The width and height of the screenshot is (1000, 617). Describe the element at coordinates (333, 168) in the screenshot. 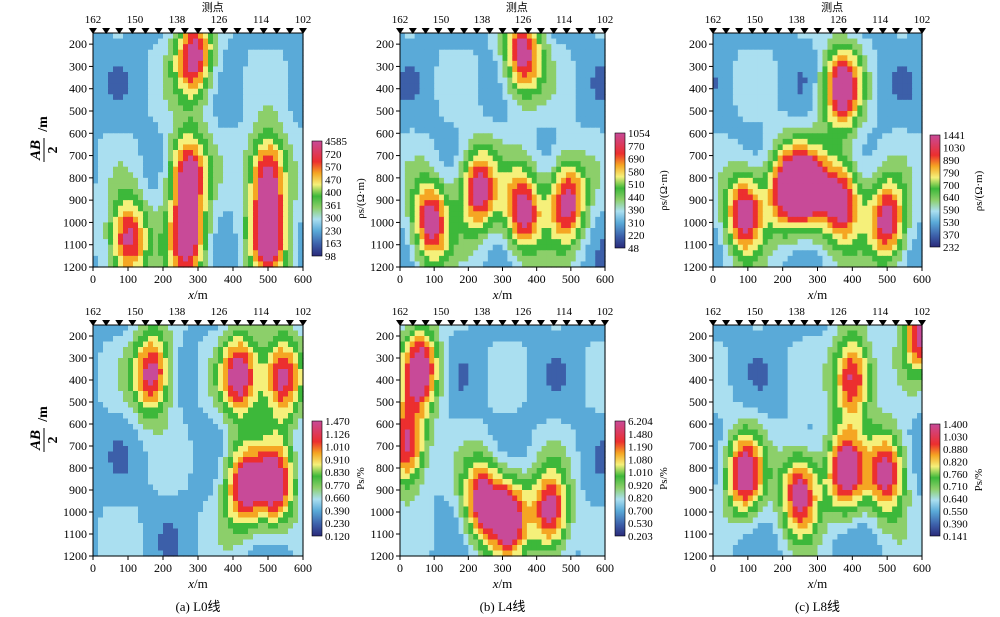

I see `colorbar-tick-label: 570` at that location.